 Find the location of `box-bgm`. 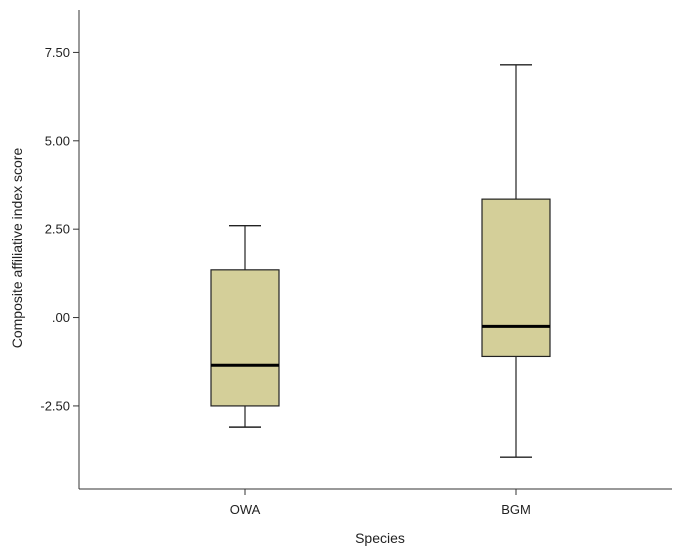

box-bgm is located at coordinates (516, 261).